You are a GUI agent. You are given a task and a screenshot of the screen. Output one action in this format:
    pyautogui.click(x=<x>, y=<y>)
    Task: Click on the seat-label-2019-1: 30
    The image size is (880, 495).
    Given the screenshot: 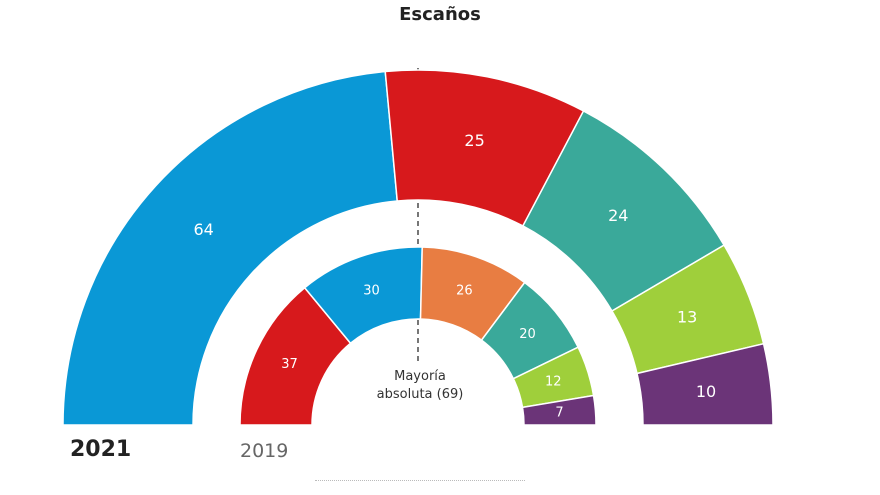 What is the action you would take?
    pyautogui.click(x=371, y=290)
    